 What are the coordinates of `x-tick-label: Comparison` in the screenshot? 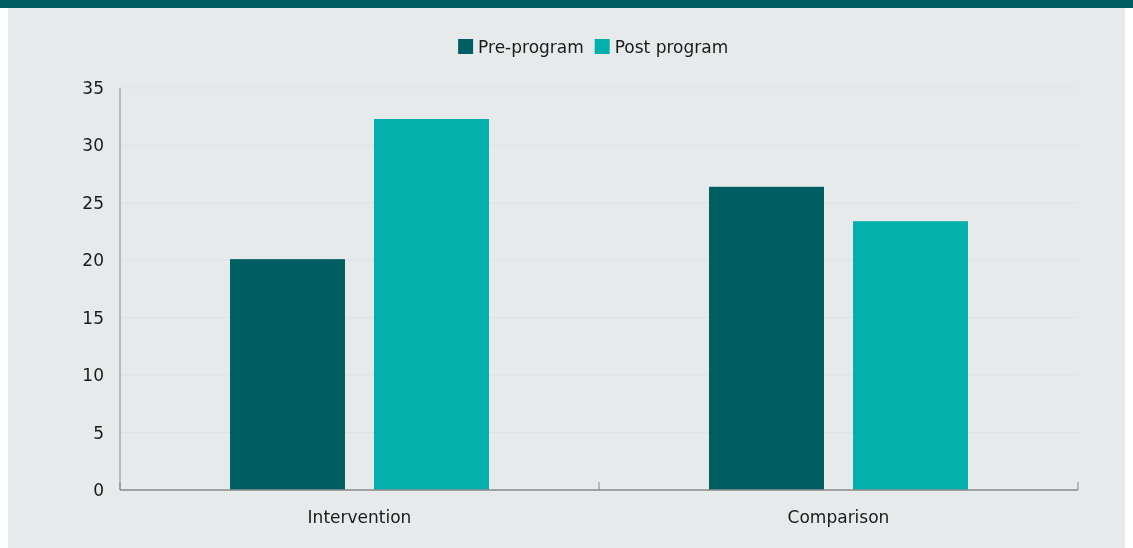 It's located at (838, 517).